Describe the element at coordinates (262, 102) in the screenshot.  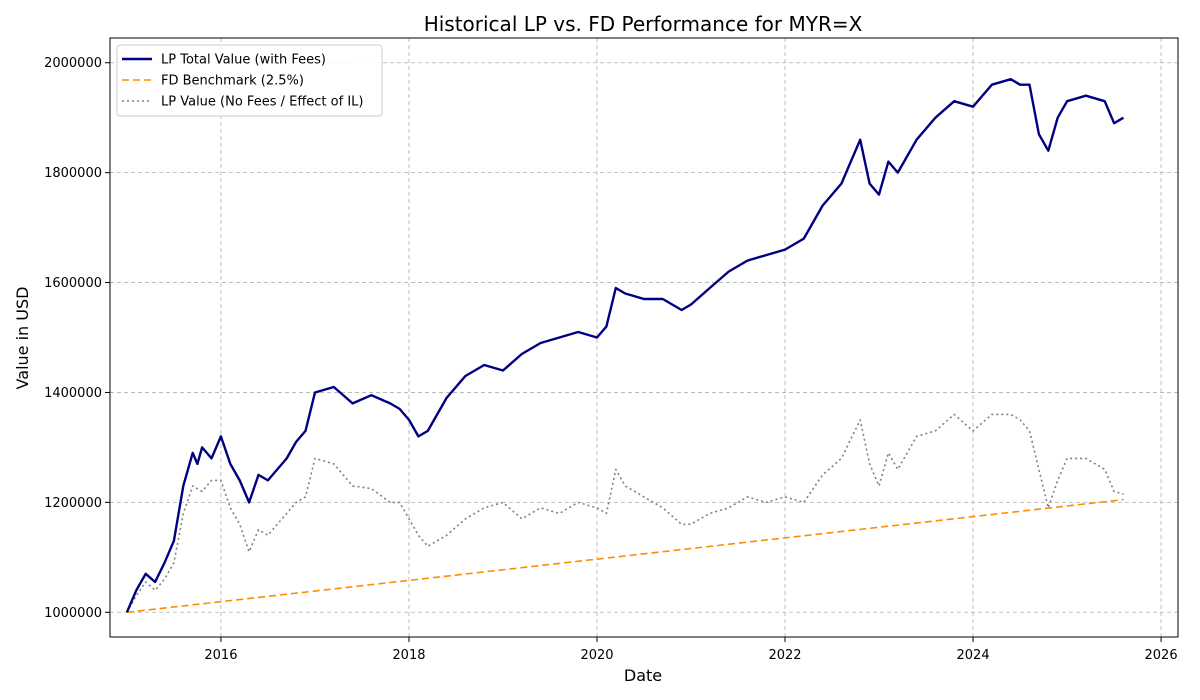
I see `legend-label: LP Value (No Fees / Effect of IL)` at that location.